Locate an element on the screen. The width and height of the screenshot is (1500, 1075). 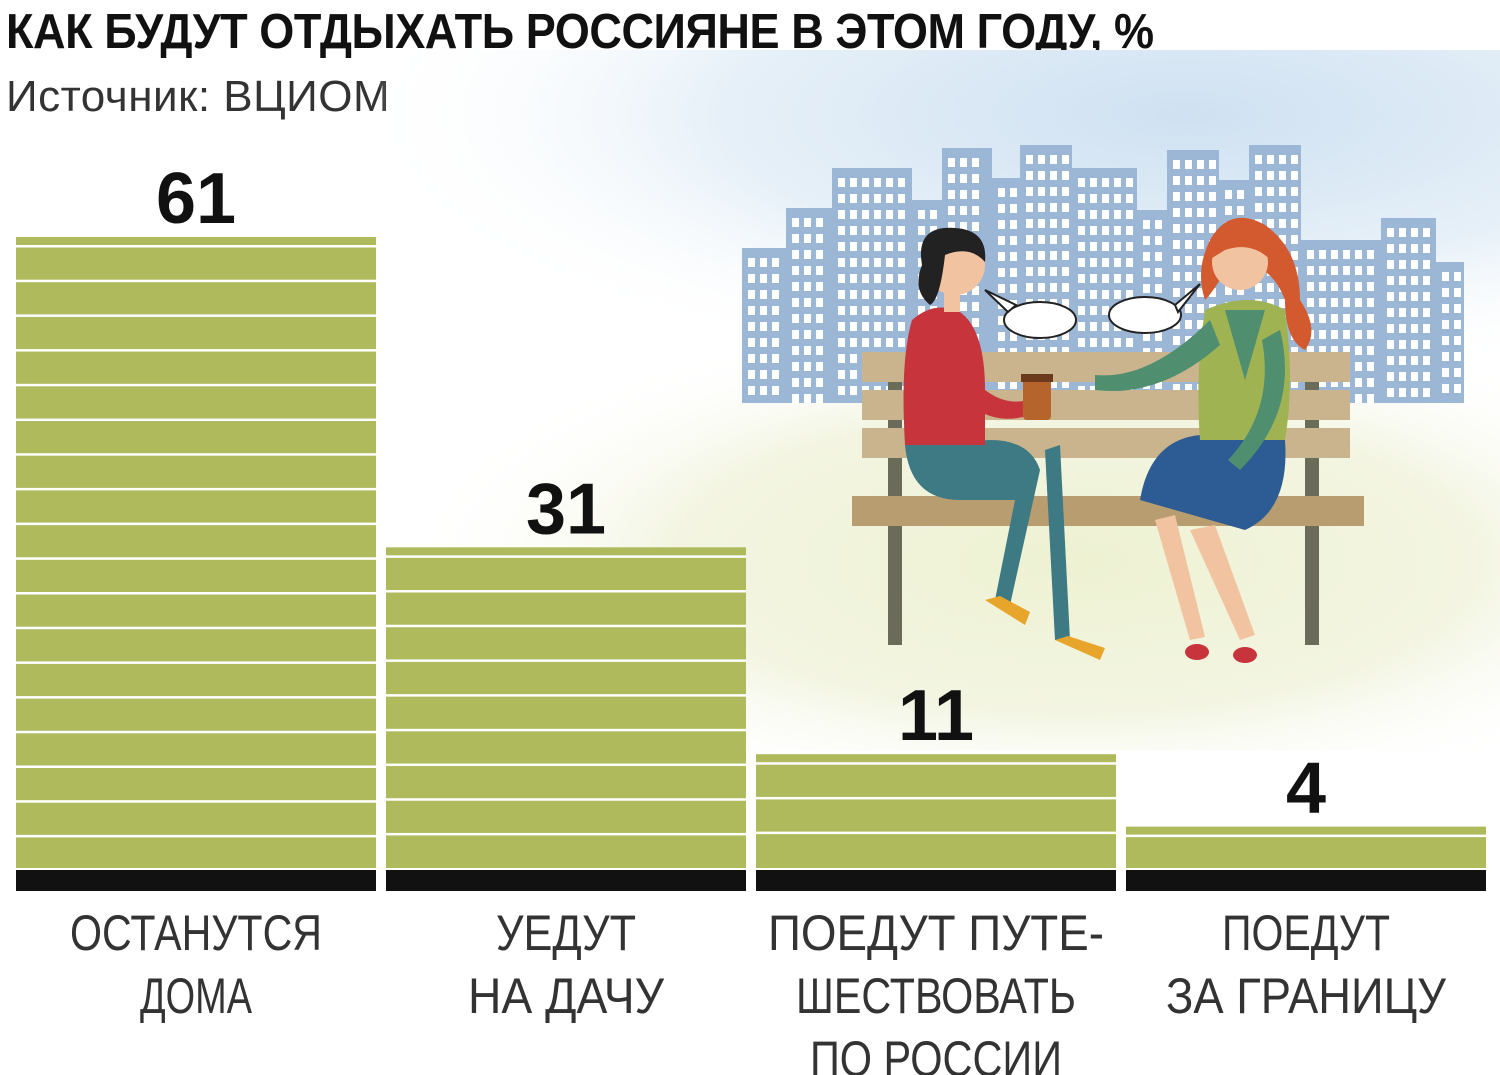
woman-left-illustration is located at coordinates (1004, 443).